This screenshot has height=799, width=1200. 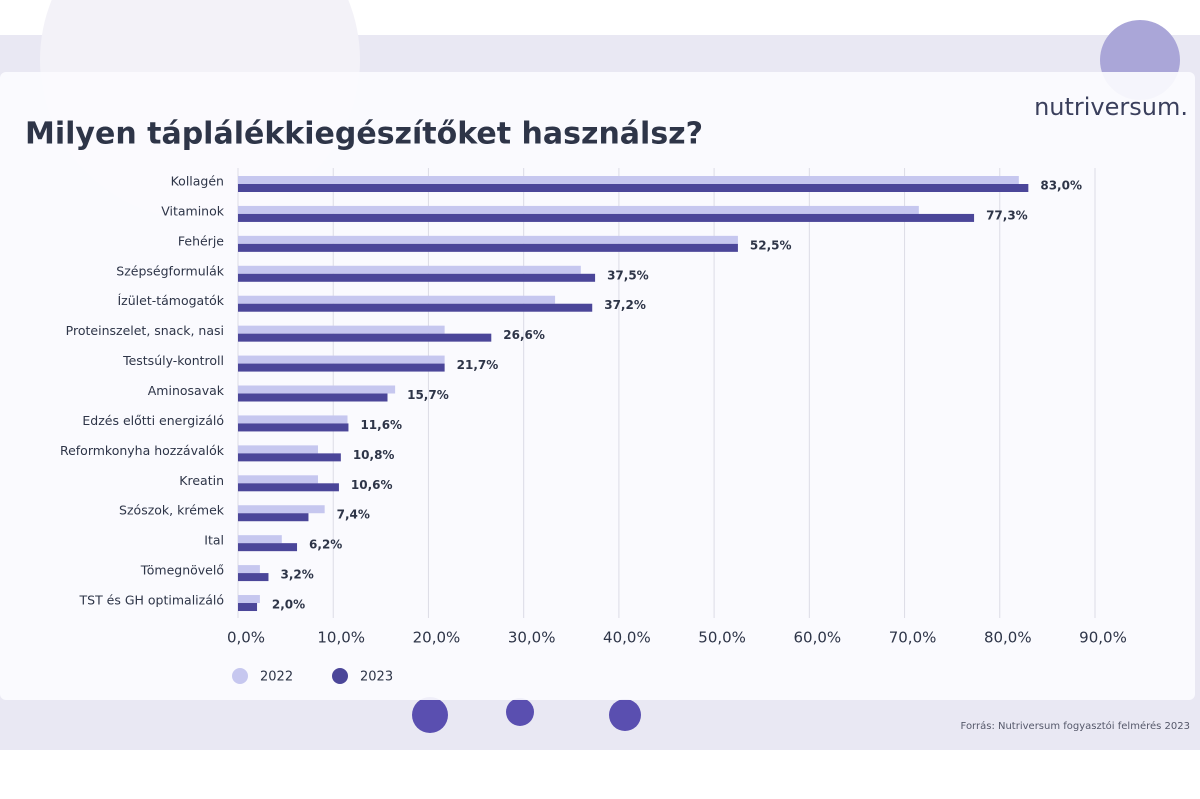 I want to click on y-tick-label: Szószok, krémek, so click(x=172, y=510).